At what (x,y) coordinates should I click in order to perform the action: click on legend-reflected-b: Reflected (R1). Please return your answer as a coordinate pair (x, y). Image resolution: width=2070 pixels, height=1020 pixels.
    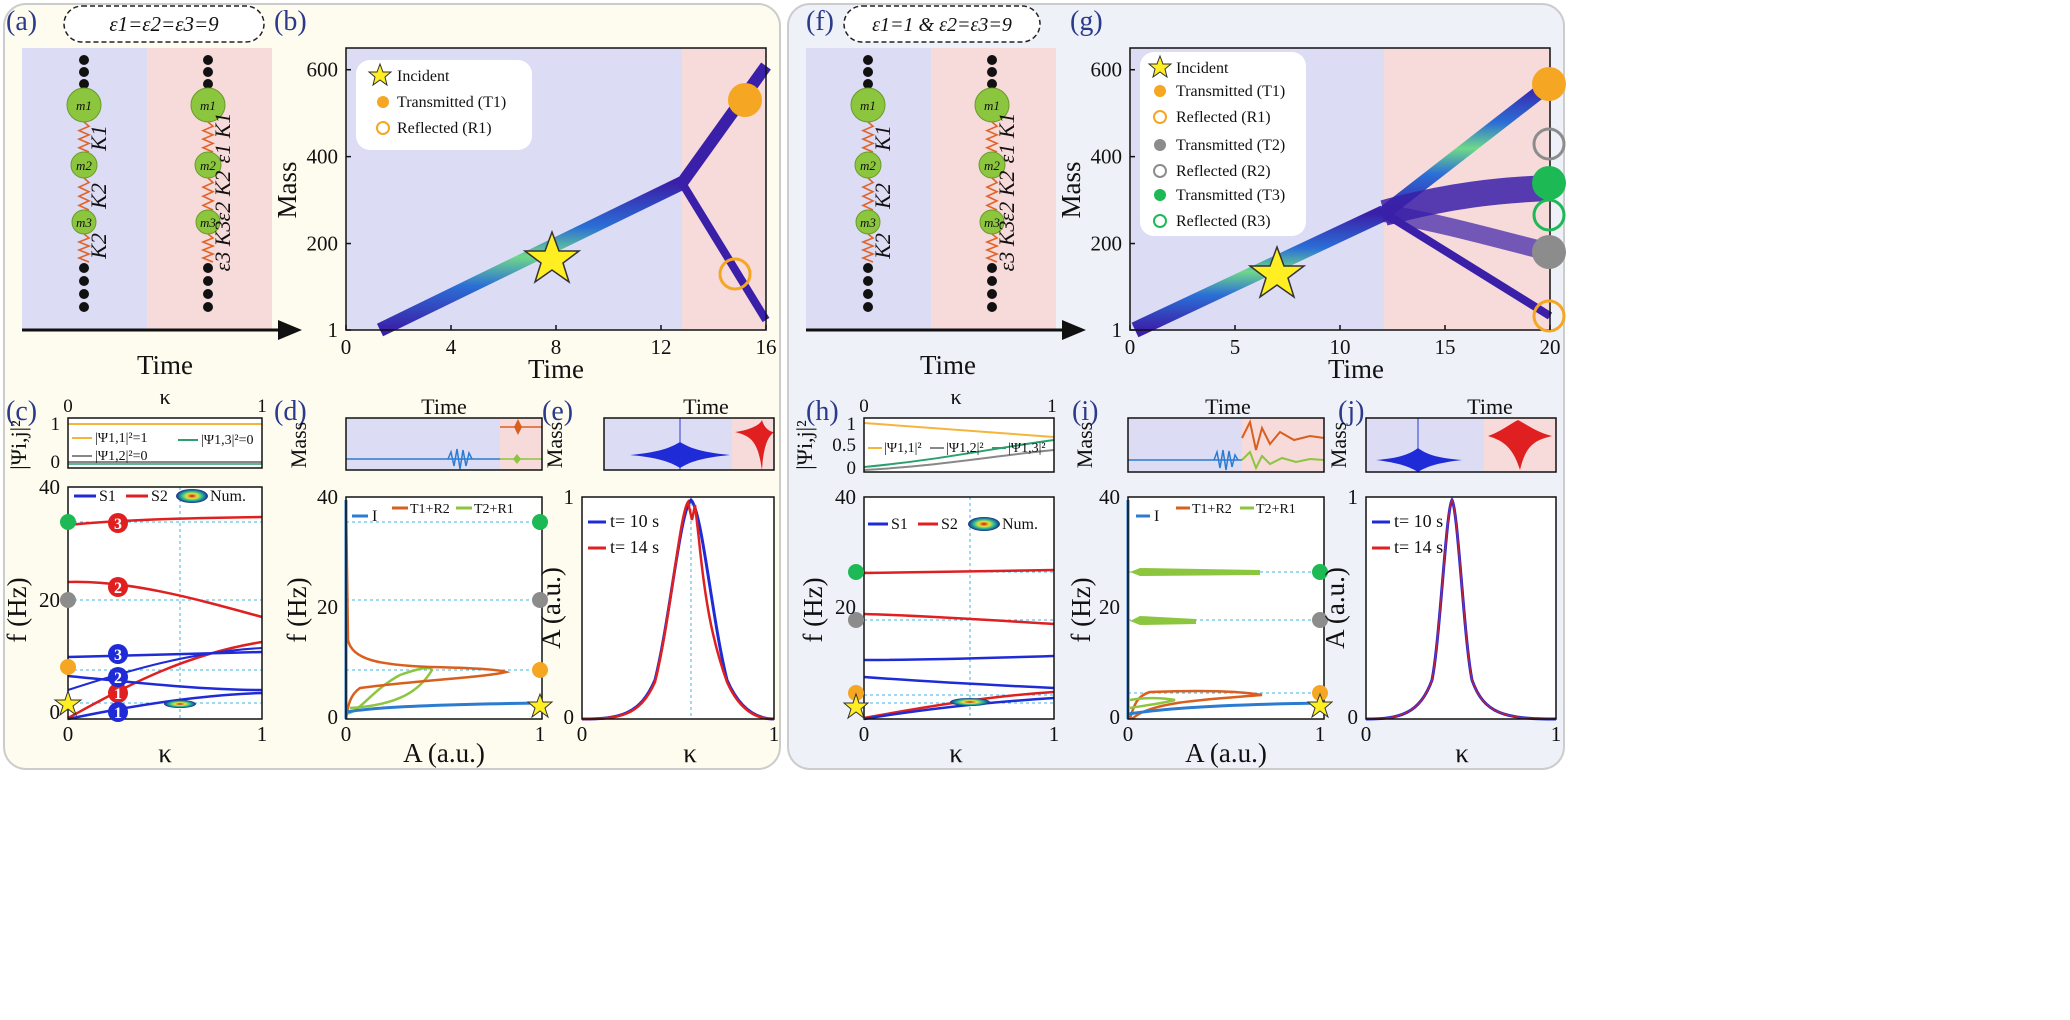
    Looking at the image, I should click on (444, 128).